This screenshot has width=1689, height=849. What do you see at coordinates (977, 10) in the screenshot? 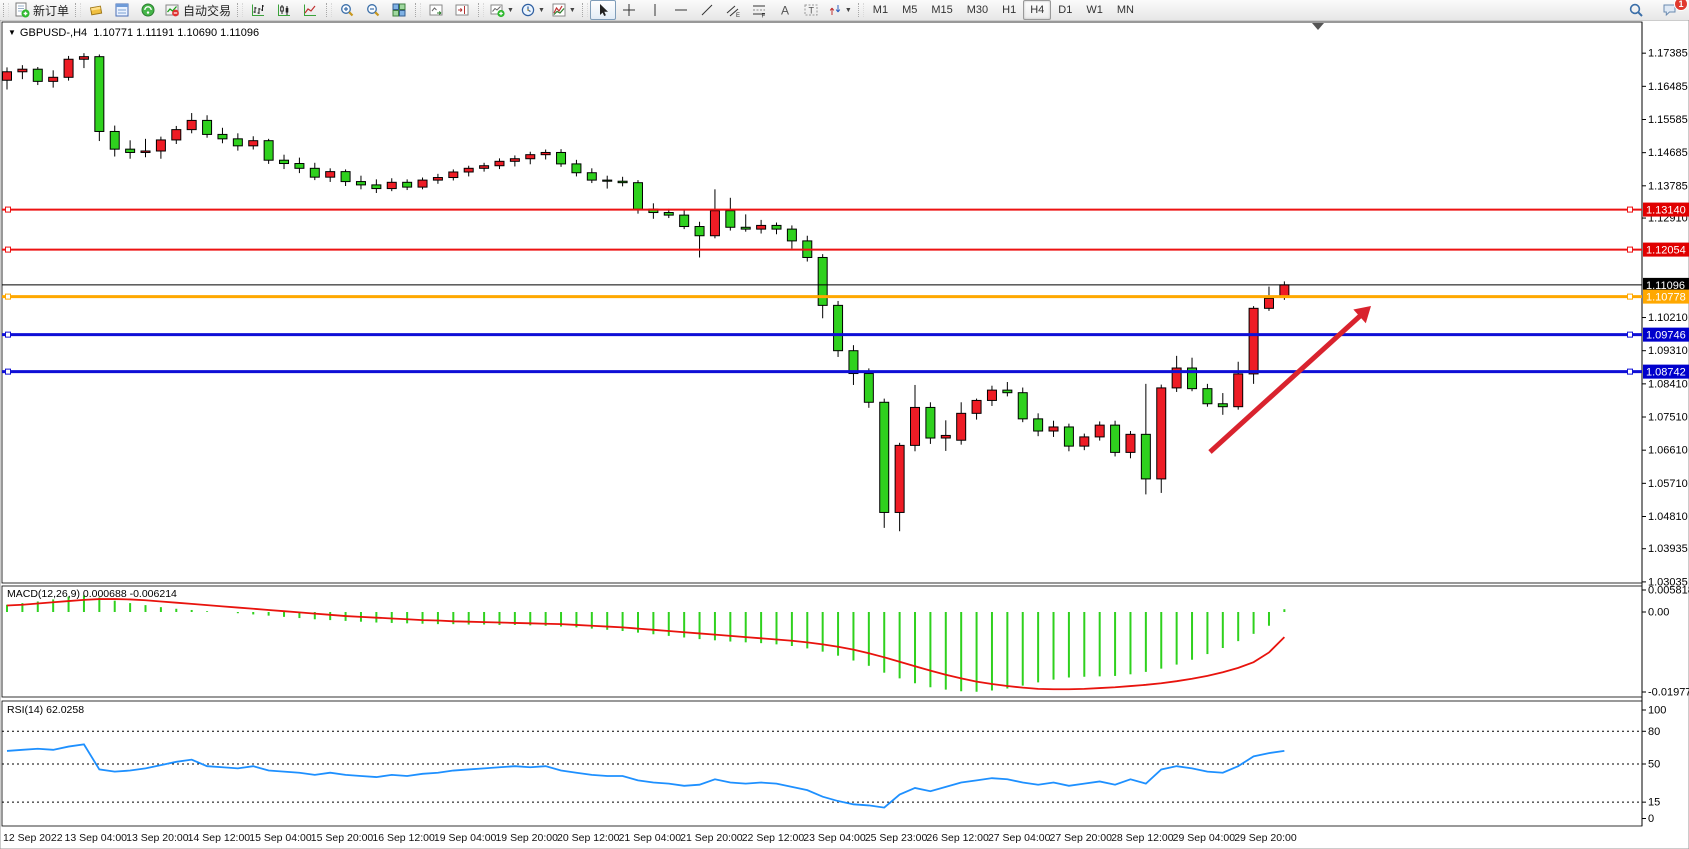
I see `timeframe-m30-button: M30` at bounding box center [977, 10].